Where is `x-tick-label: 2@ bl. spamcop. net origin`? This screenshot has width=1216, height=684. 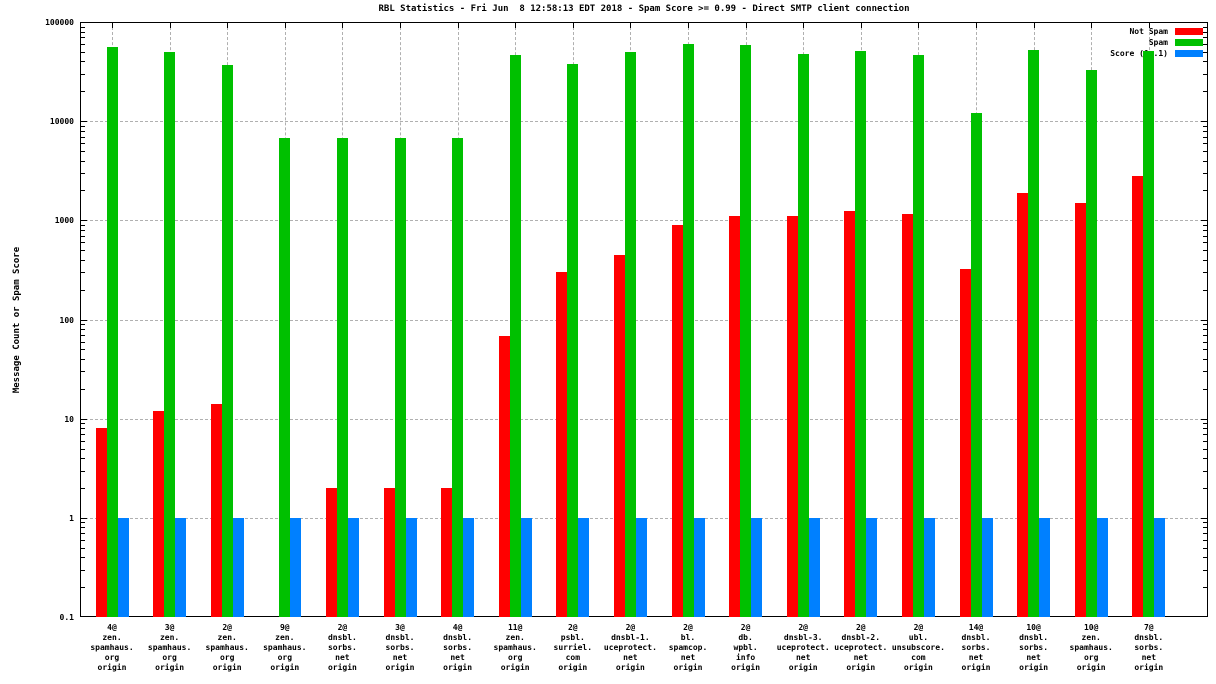 x-tick-label: 2@ bl. spamcop. net origin is located at coordinates (688, 647).